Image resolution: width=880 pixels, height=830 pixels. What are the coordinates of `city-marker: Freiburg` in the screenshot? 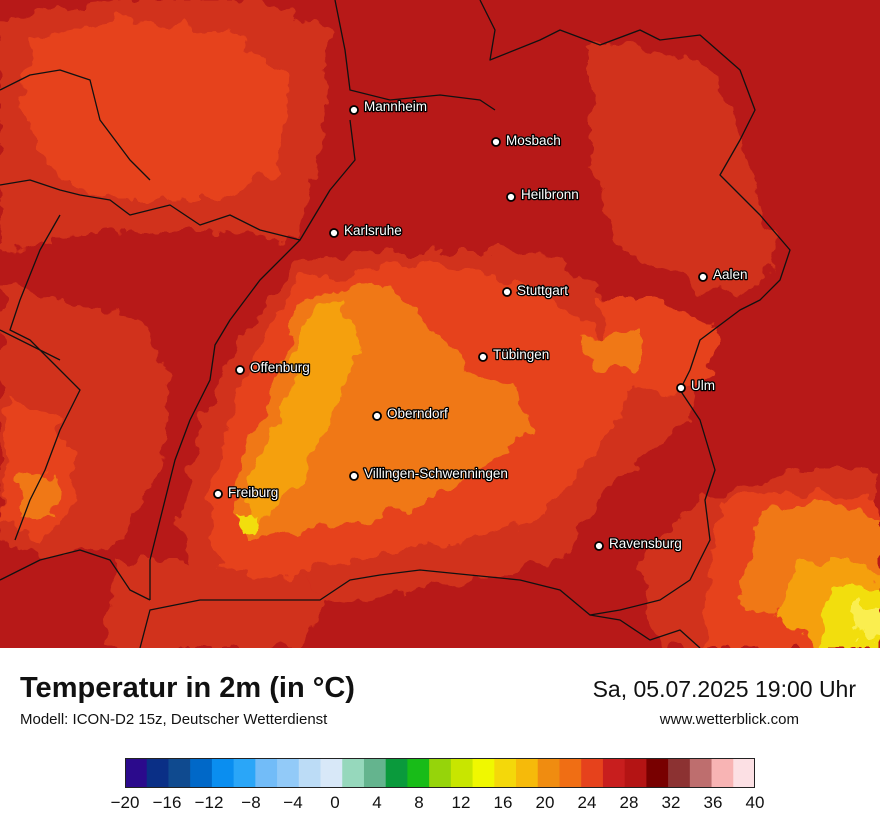 It's located at (246, 492).